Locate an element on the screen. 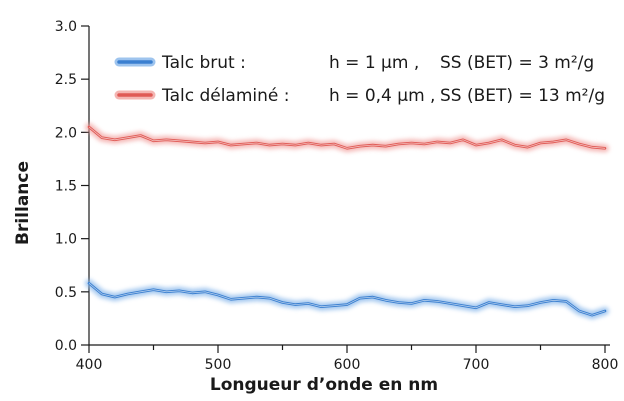 This screenshot has height=401, width=624. legend-ss-talc-brut: SS (BET) = 3 m²/g is located at coordinates (517, 63).